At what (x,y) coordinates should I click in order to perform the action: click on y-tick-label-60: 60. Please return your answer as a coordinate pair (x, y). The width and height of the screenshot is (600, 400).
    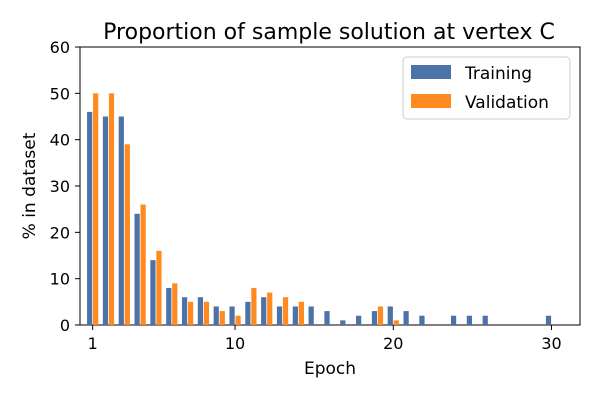
    Looking at the image, I should click on (60, 47).